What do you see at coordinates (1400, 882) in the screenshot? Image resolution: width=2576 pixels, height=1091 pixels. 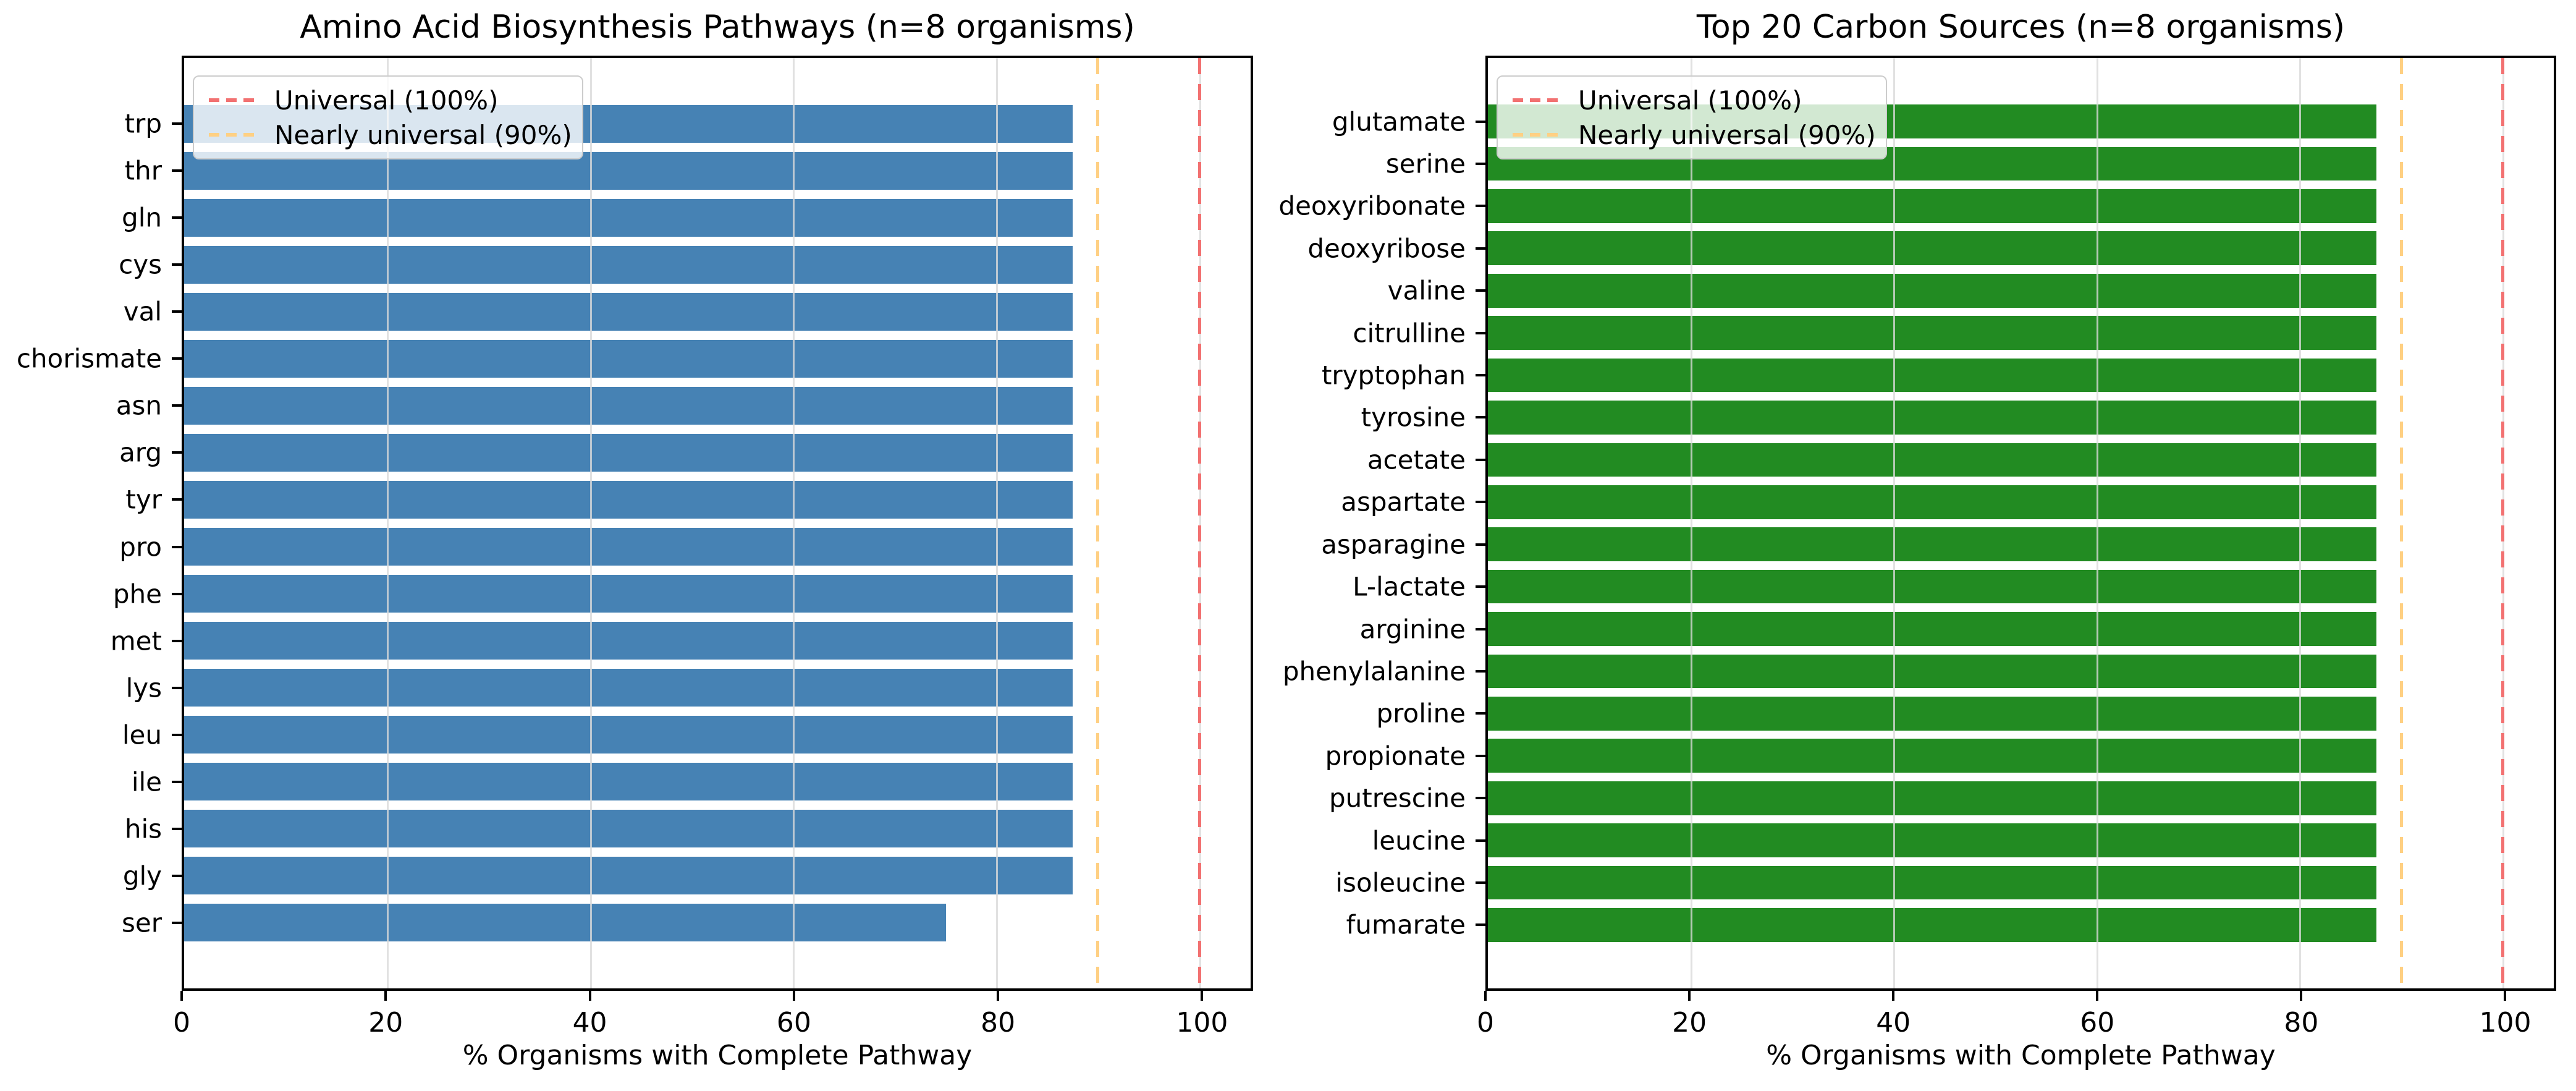 I see `y-tick-label-isoleucine: isoleucine` at bounding box center [1400, 882].